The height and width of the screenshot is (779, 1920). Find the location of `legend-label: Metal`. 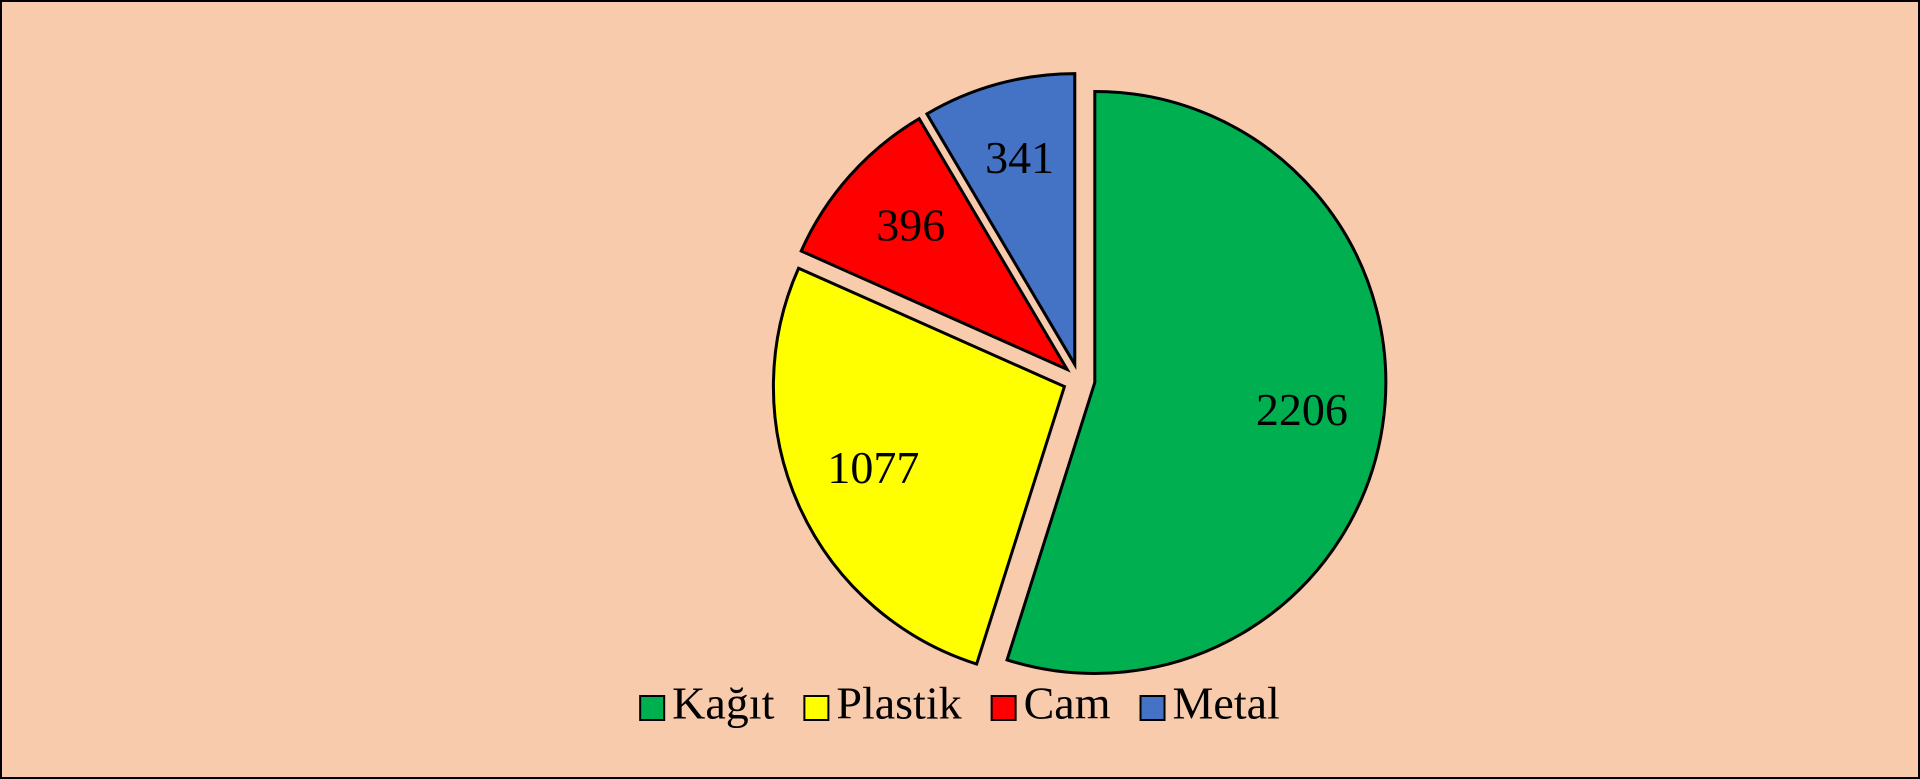

legend-label: Metal is located at coordinates (1226, 703).